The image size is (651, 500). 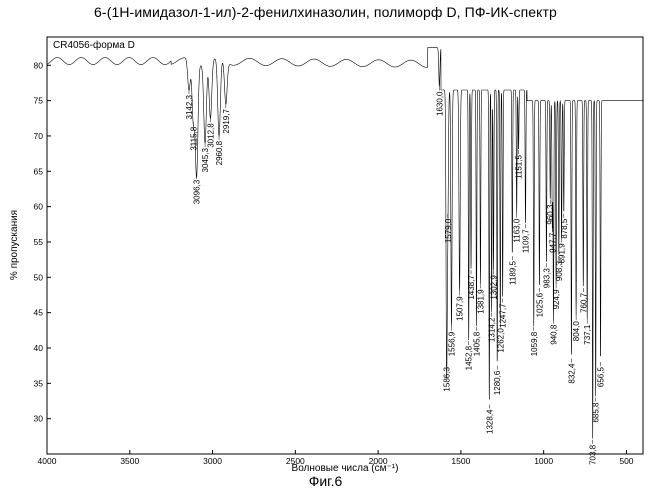 I want to click on peak-label: 1405,8, so click(x=477, y=343).